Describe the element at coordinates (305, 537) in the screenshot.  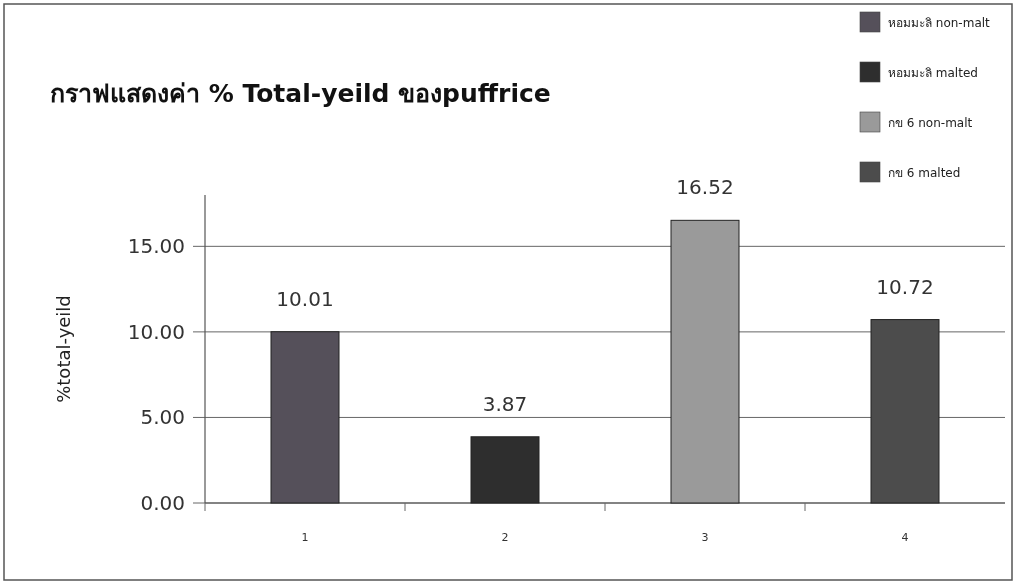
I see `x-tick-label: 1` at that location.